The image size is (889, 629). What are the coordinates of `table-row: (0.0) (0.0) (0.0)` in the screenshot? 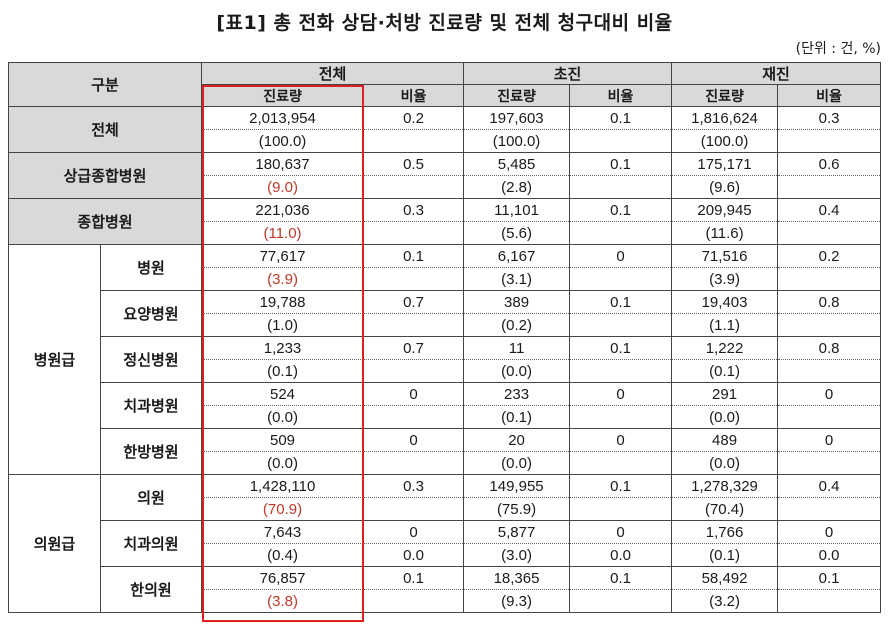 It's located at (445, 463).